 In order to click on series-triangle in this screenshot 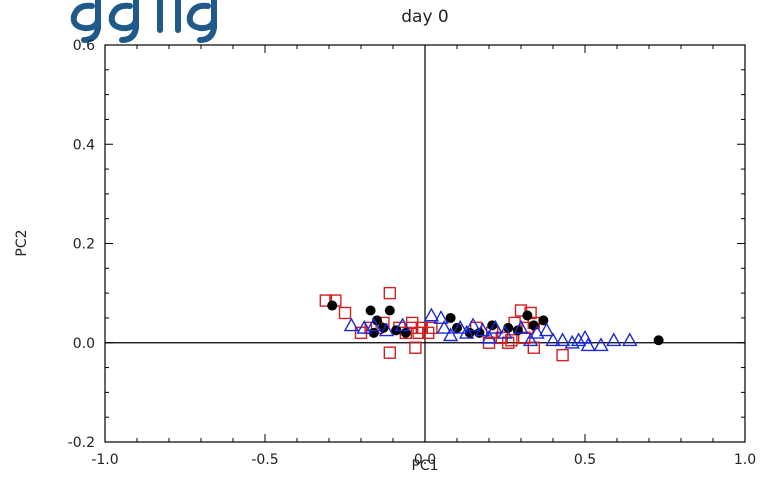, I will do `click(490, 329)`.